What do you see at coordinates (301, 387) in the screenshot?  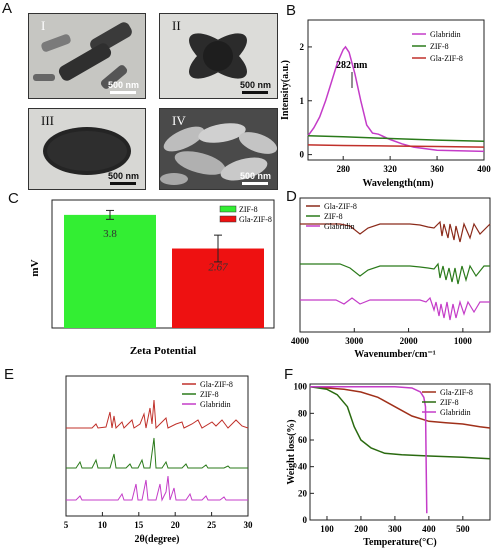 I see `y-tick-label: 100` at bounding box center [301, 387].